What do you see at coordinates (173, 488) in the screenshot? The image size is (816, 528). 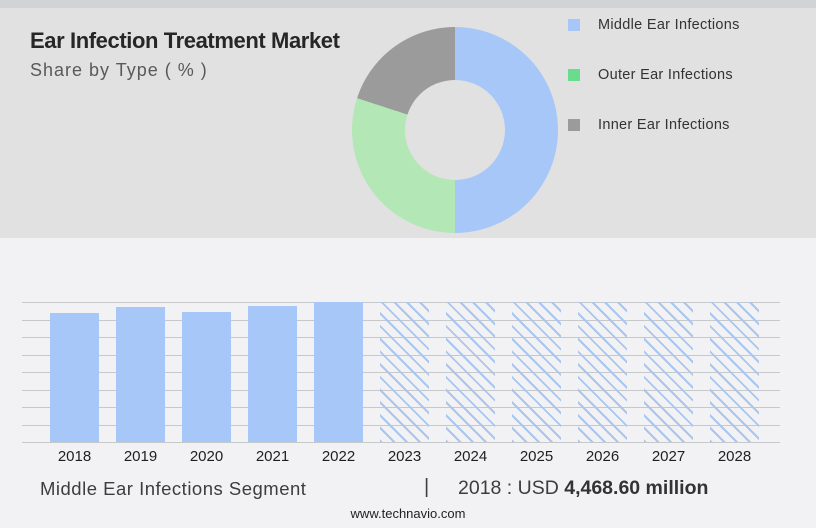 I see `segment-caption: Middle Ear Infections Segment` at bounding box center [173, 488].